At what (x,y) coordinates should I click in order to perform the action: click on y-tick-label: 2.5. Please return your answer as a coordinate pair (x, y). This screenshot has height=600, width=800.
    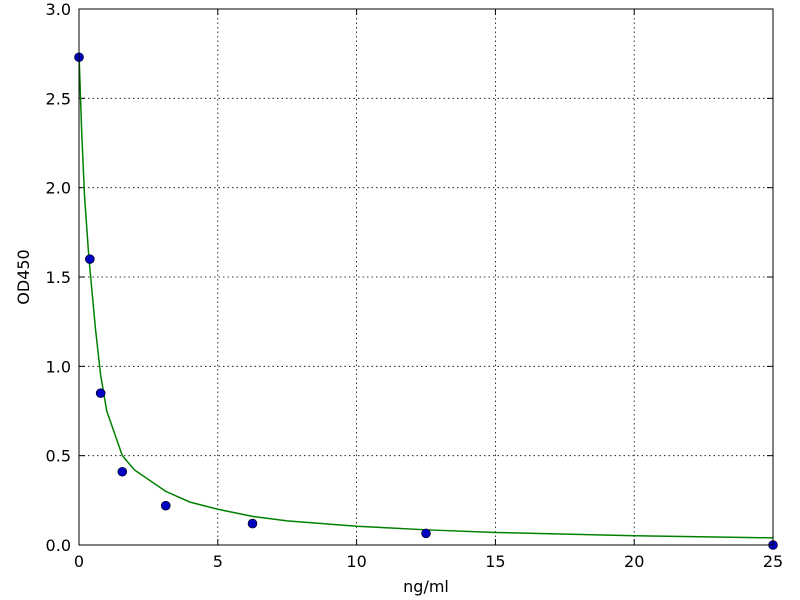
    Looking at the image, I should click on (58, 98).